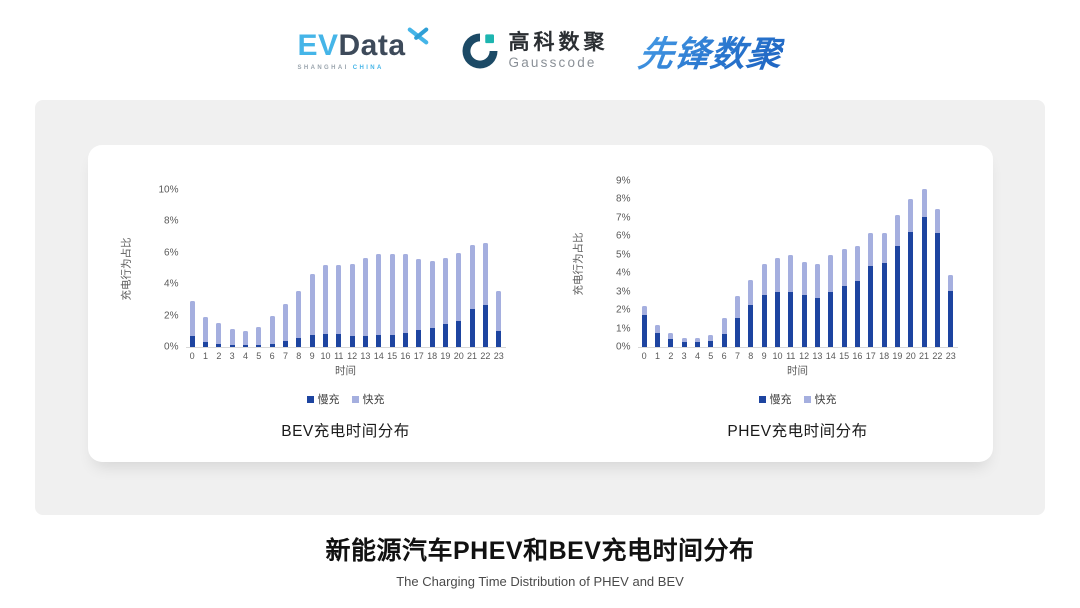 Image resolution: width=1080 pixels, height=608 pixels. I want to click on x-tick-label: 3, so click(684, 356).